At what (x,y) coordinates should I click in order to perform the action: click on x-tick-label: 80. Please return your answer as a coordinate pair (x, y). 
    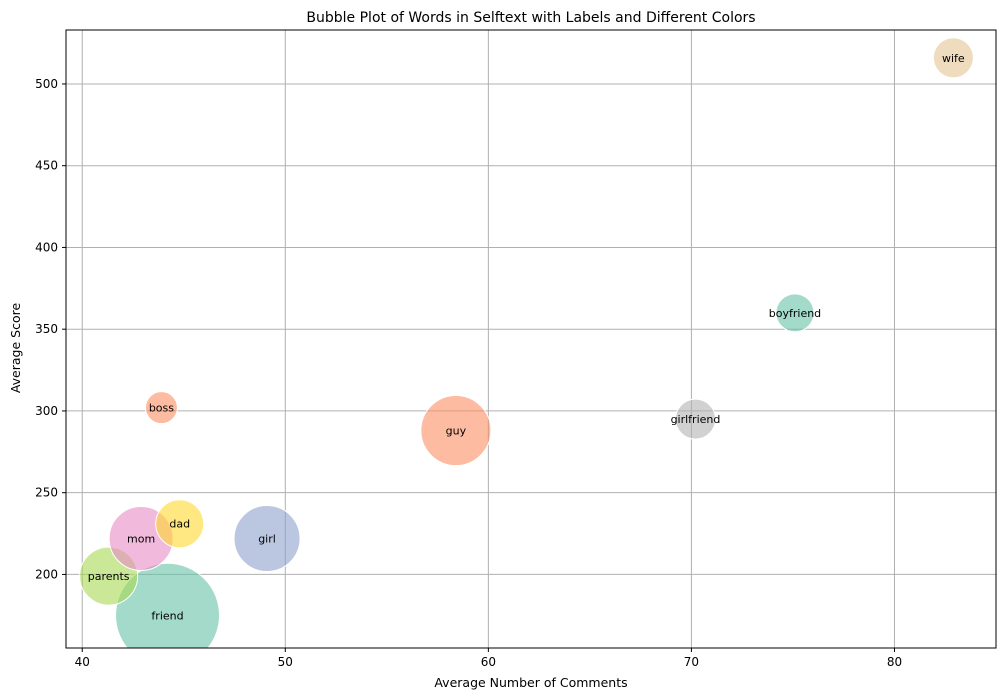
    Looking at the image, I should click on (894, 662).